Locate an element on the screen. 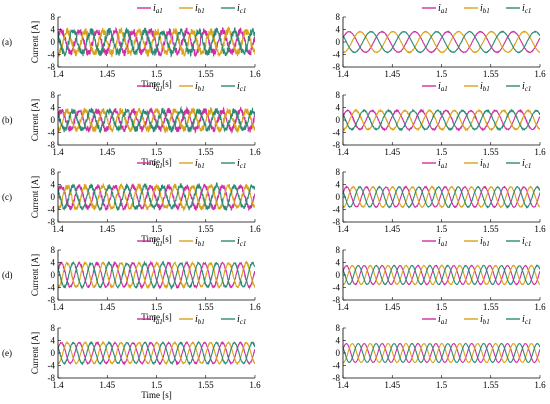  row-label: (e) is located at coordinates (7, 353).